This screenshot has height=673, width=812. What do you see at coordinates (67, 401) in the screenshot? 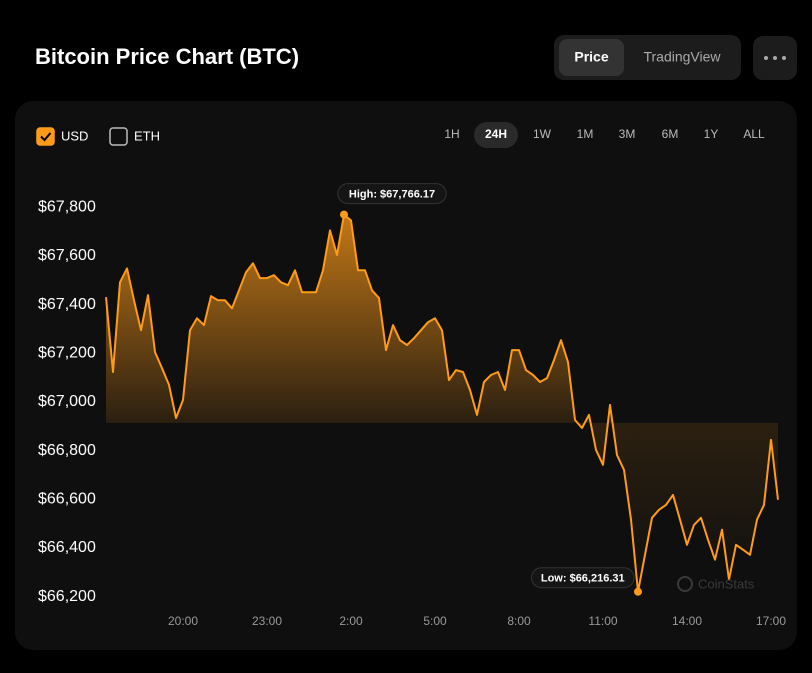
I see `y-tick-label: $67,000` at bounding box center [67, 401].